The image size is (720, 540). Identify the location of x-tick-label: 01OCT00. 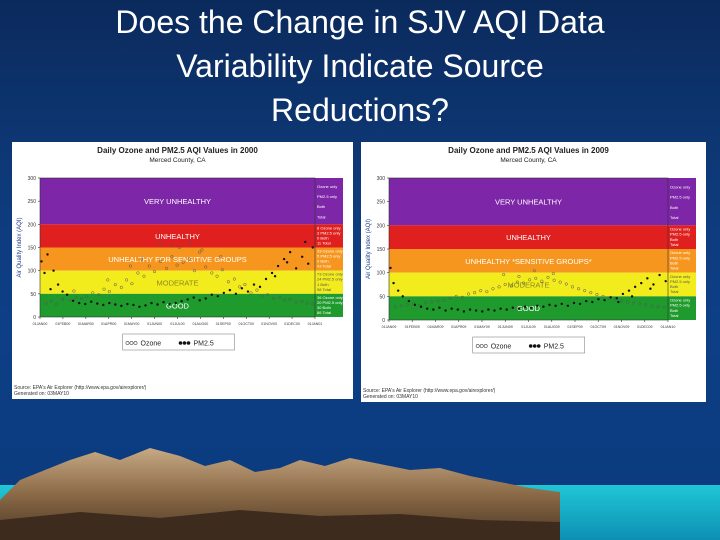
(246, 324).